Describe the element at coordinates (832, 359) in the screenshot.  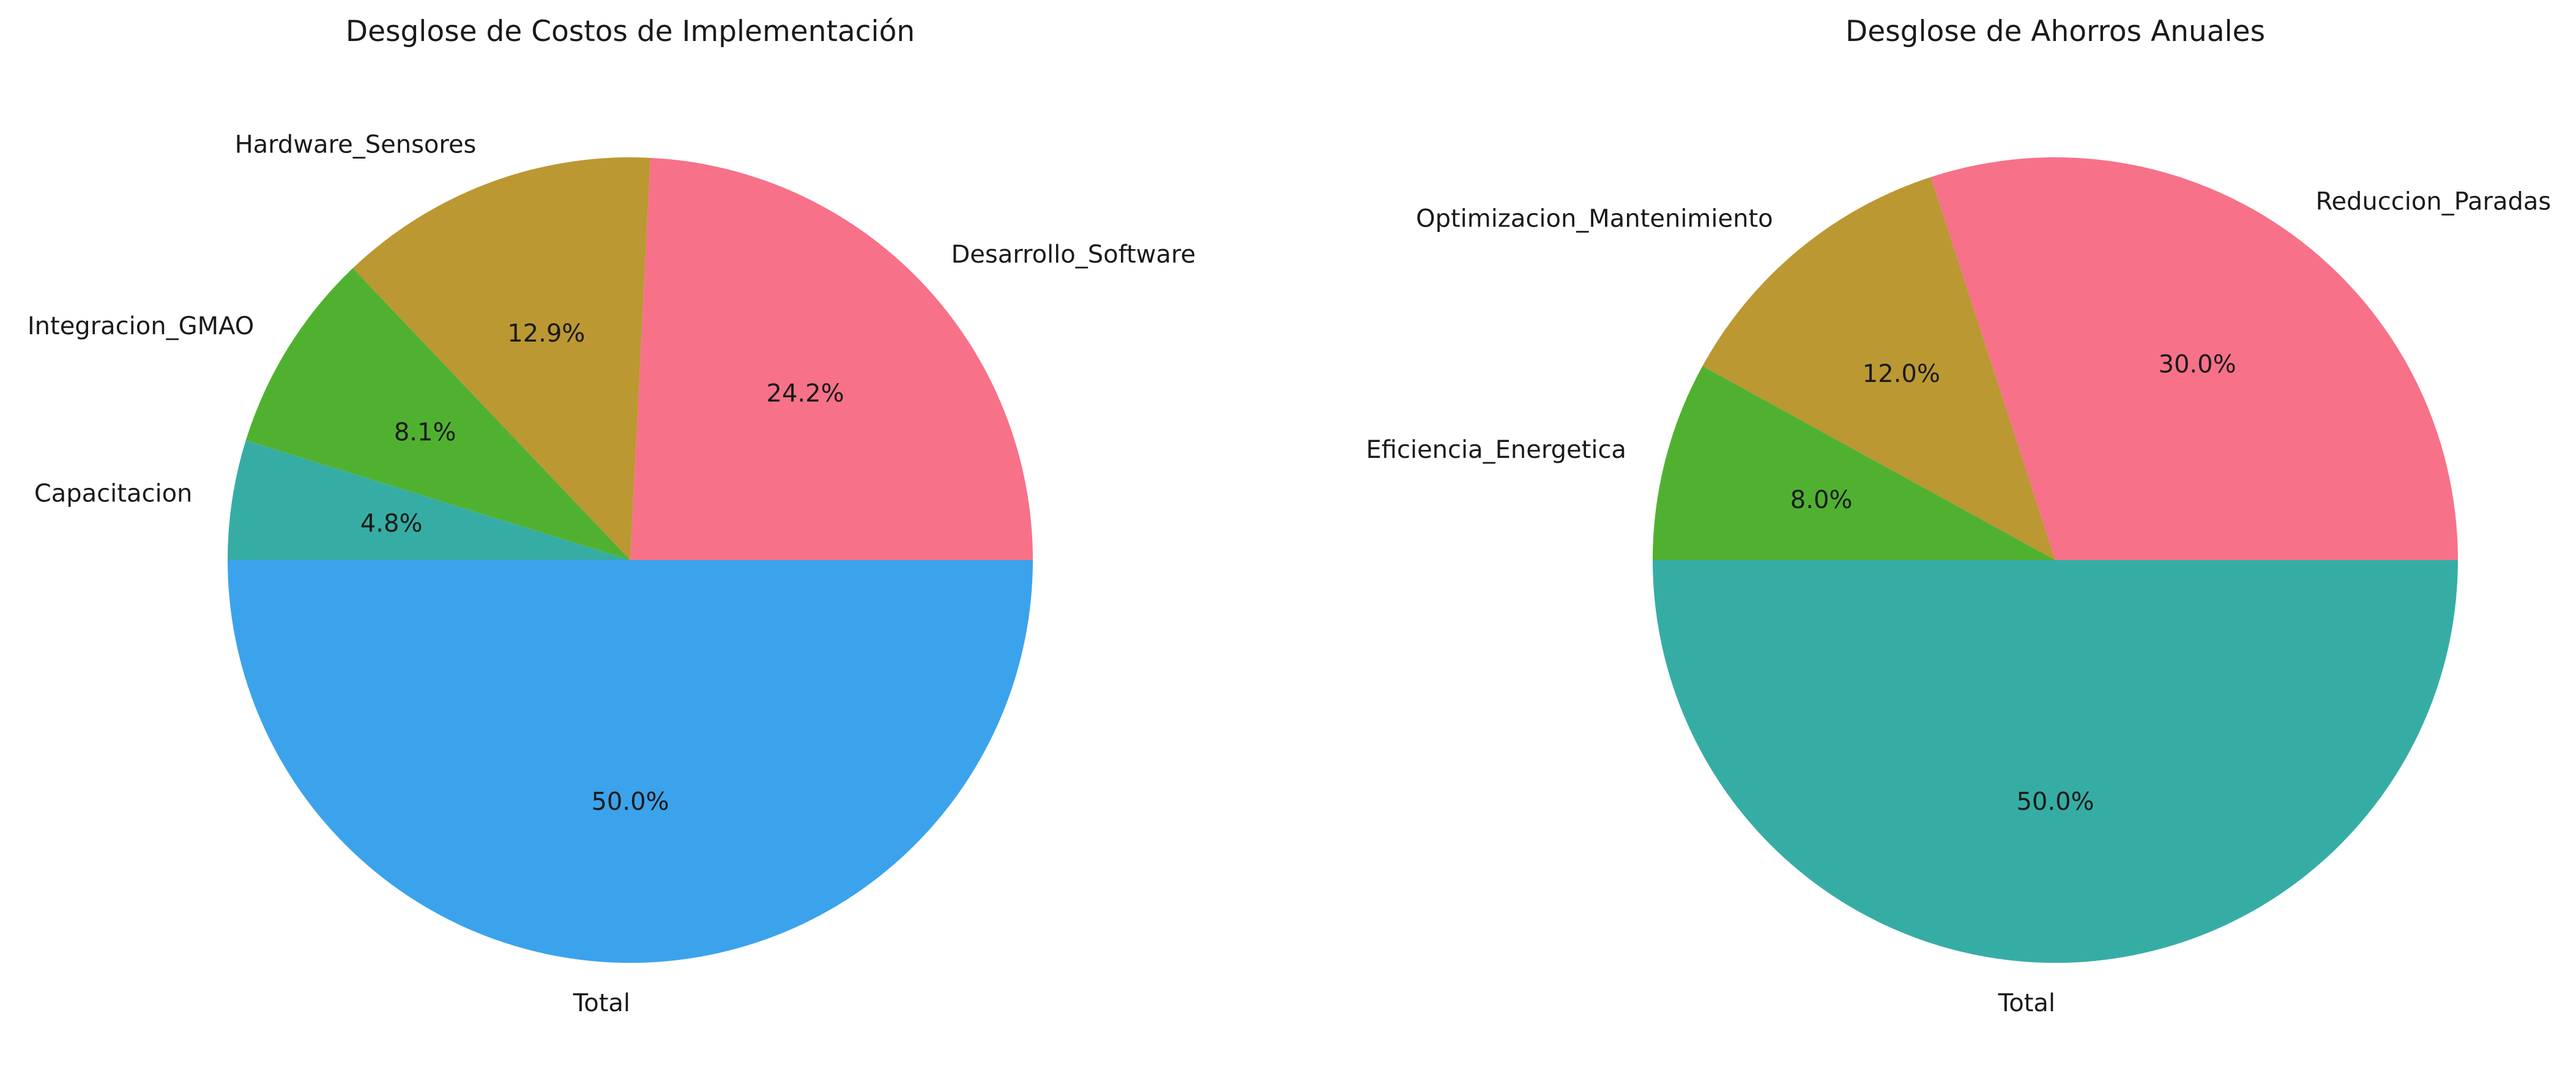
I see `pie-slice-desarrollo-software` at that location.